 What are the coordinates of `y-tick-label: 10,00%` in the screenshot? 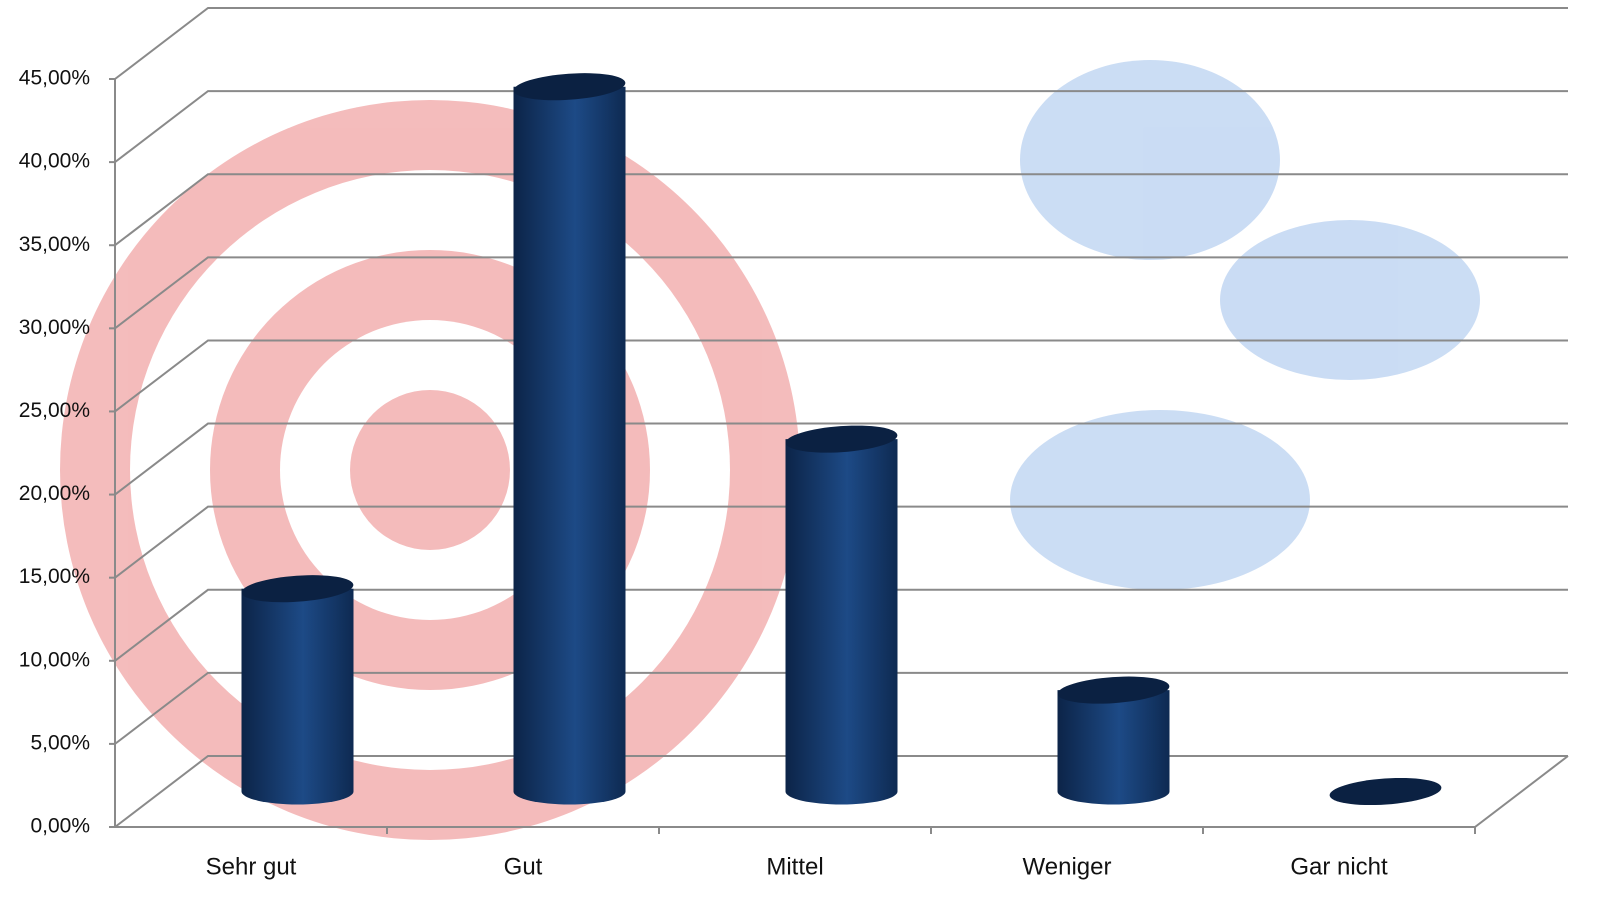 It's located at (54, 659).